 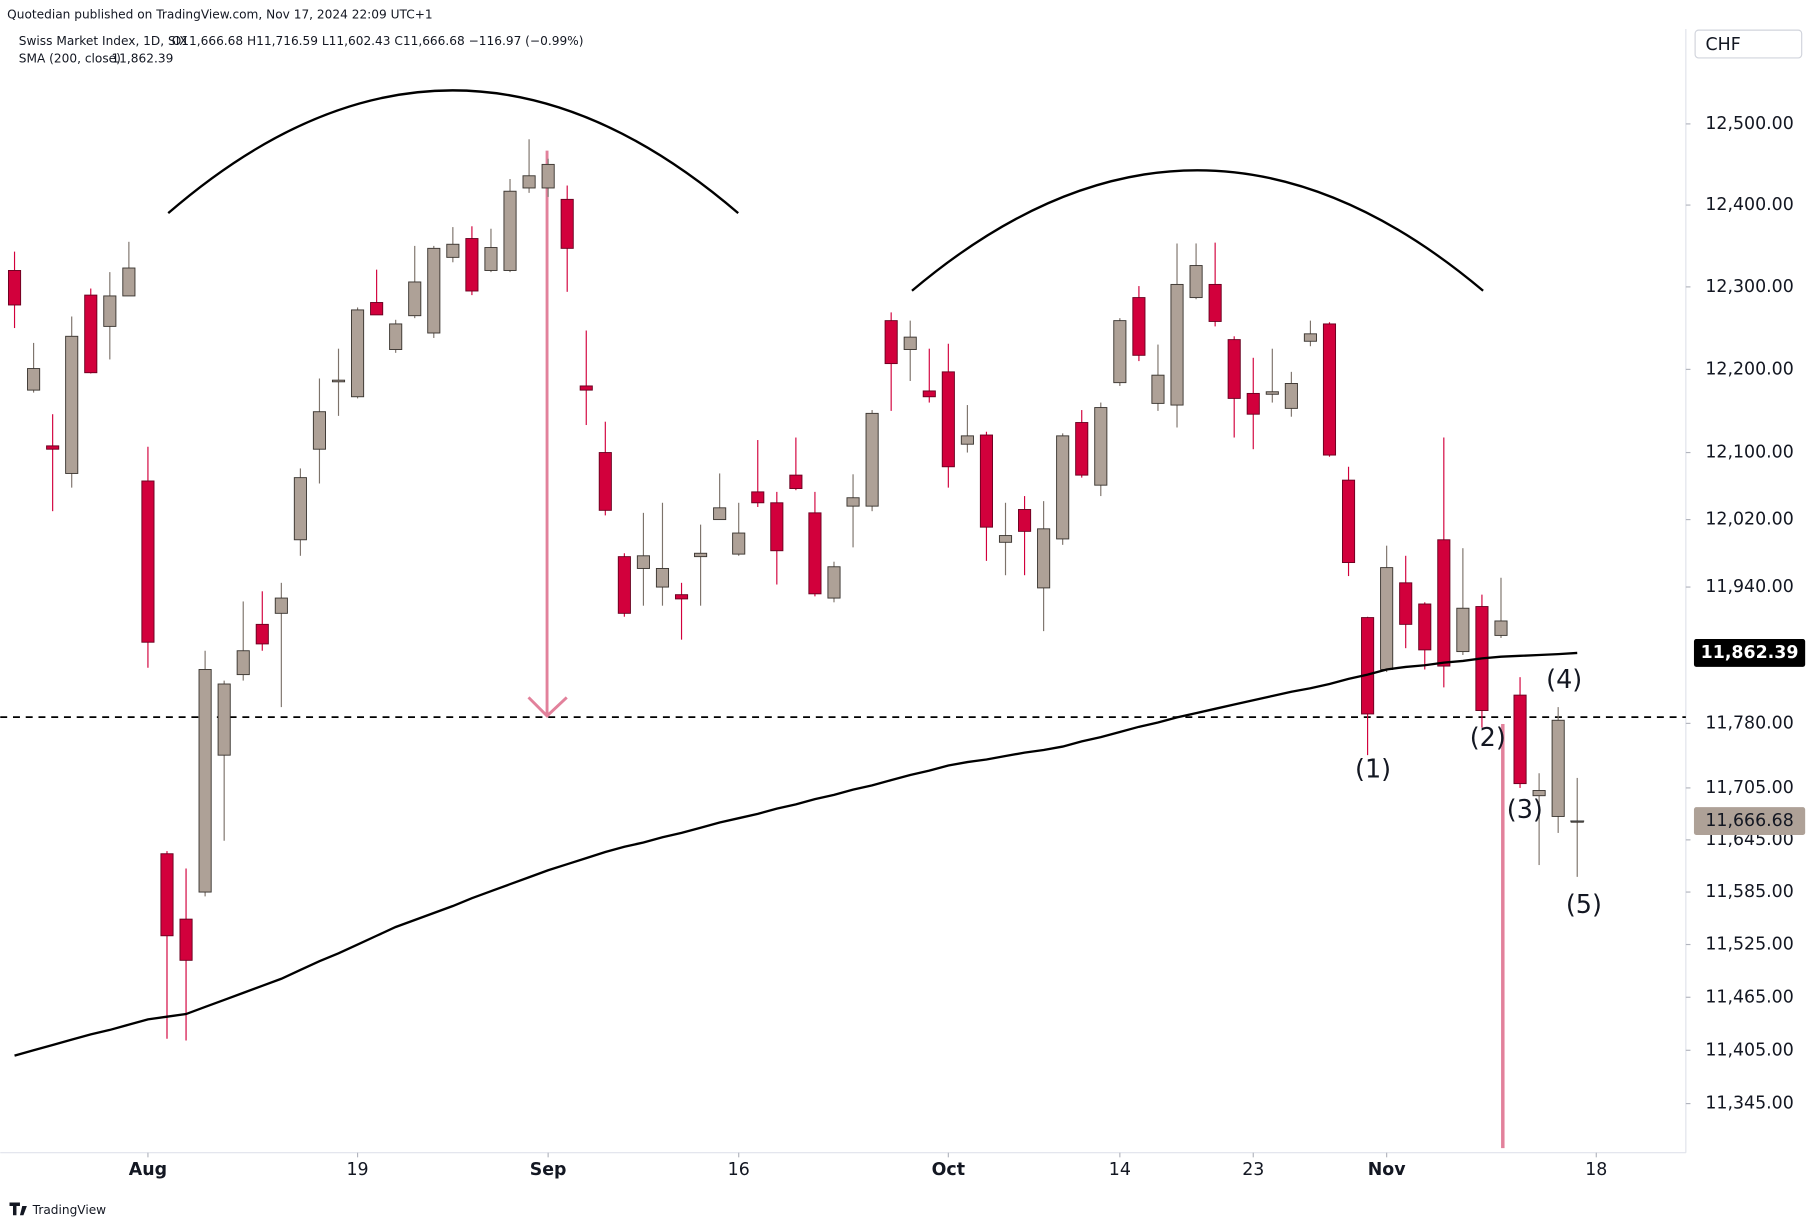 What do you see at coordinates (1564, 680) in the screenshot?
I see `annotation: (4)` at bounding box center [1564, 680].